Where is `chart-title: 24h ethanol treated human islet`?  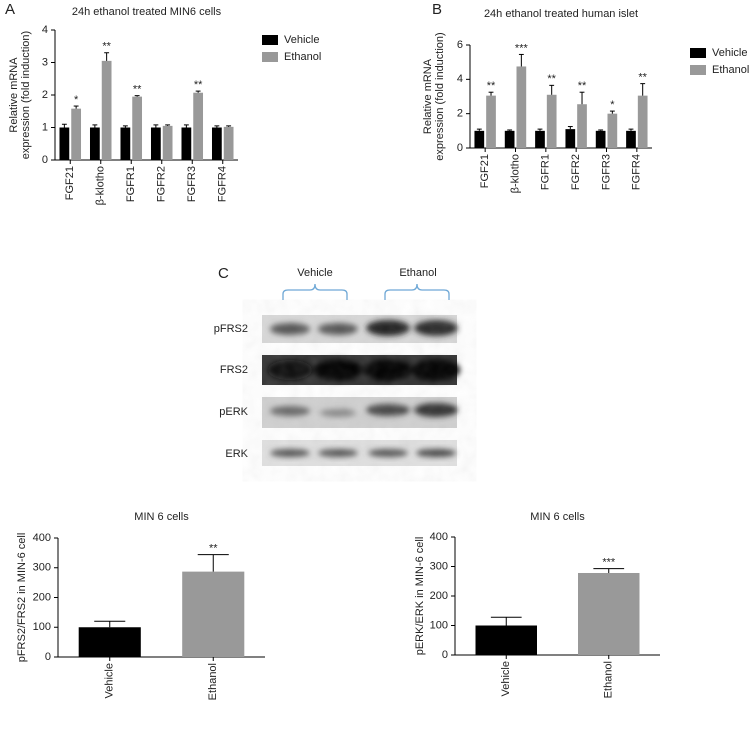 chart-title: 24h ethanol treated human islet is located at coordinates (561, 14).